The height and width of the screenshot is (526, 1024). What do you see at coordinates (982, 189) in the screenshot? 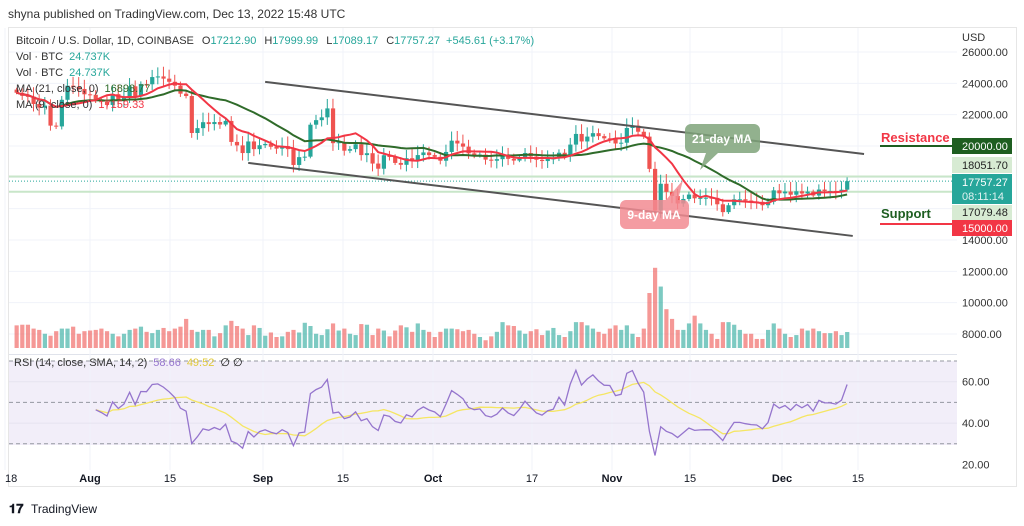
I see `last-price-box` at bounding box center [982, 189].